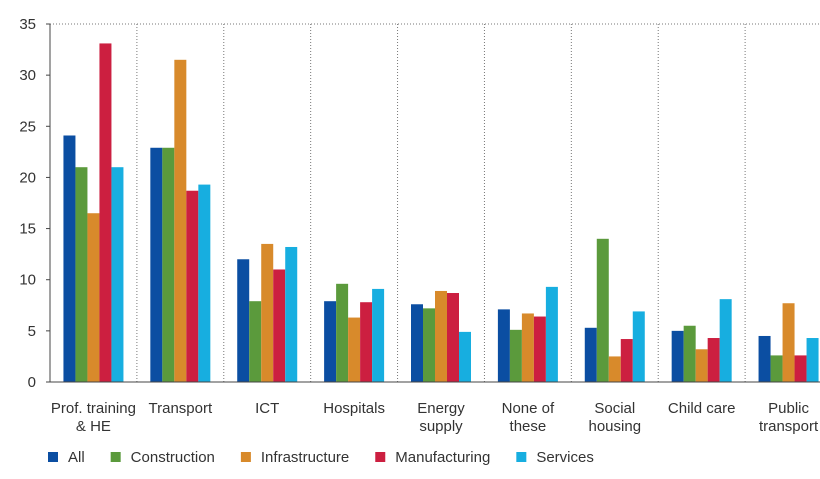  I want to click on y-tick-label: 35, so click(27, 24).